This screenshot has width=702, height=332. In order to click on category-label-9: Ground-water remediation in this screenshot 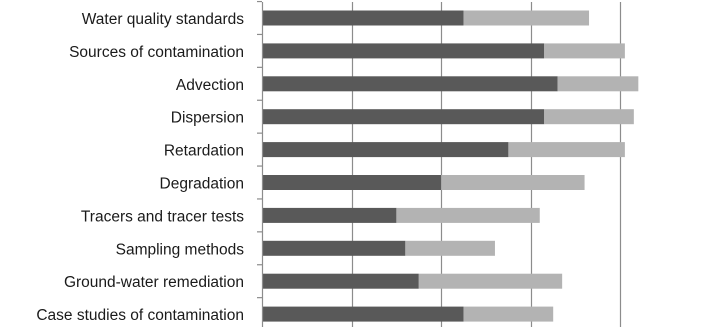, I will do `click(154, 282)`.